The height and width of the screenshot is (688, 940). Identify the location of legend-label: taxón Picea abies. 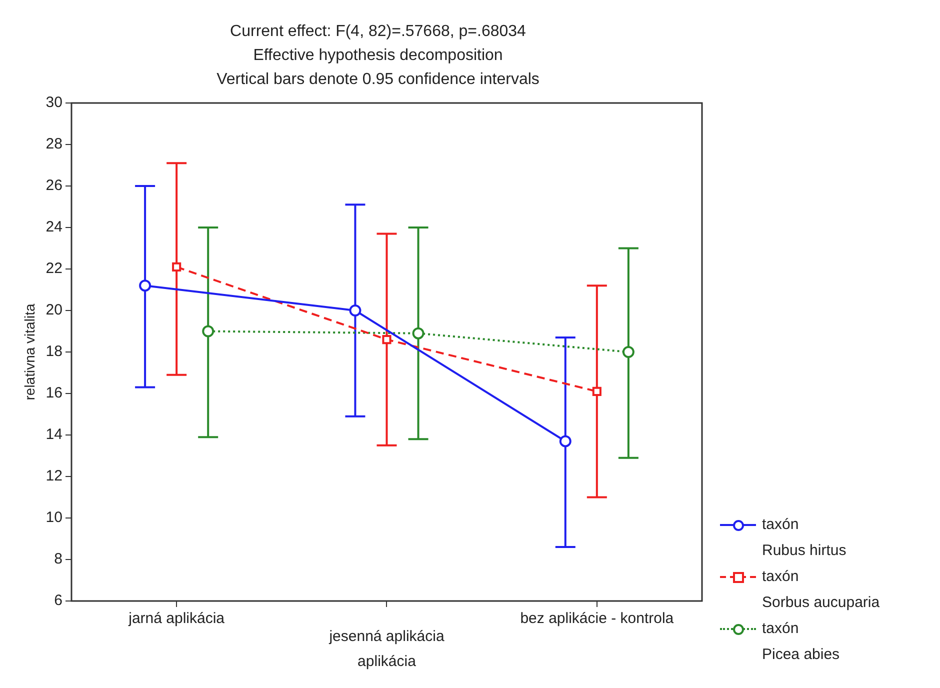
(801, 642).